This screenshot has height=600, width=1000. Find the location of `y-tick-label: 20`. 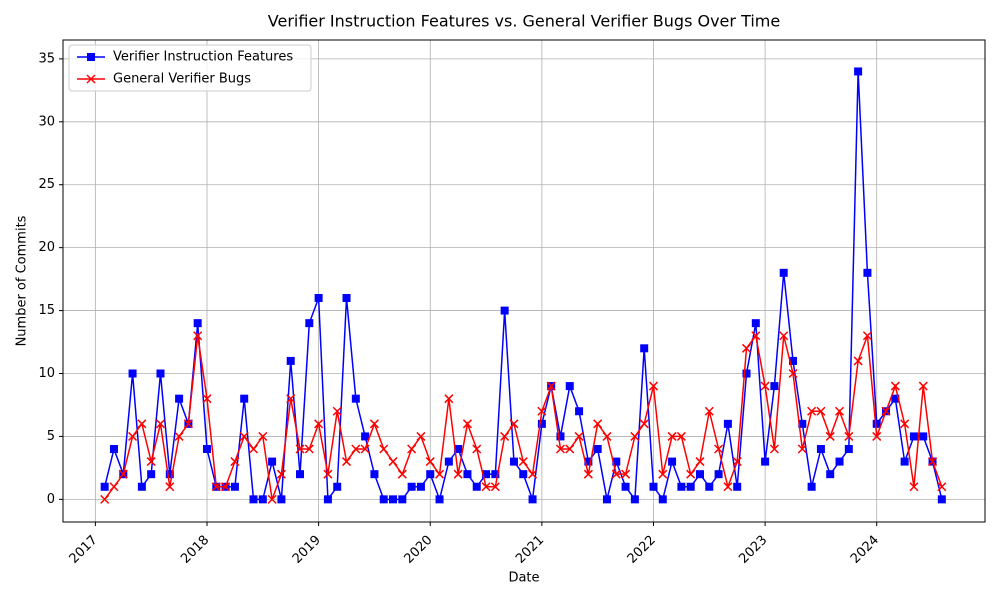

y-tick-label: 20 is located at coordinates (46, 247).